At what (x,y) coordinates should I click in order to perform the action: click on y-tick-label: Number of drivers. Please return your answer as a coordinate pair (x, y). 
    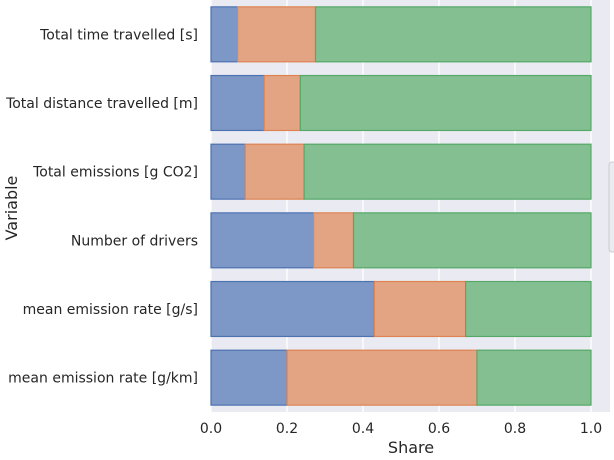
    Looking at the image, I should click on (134, 241).